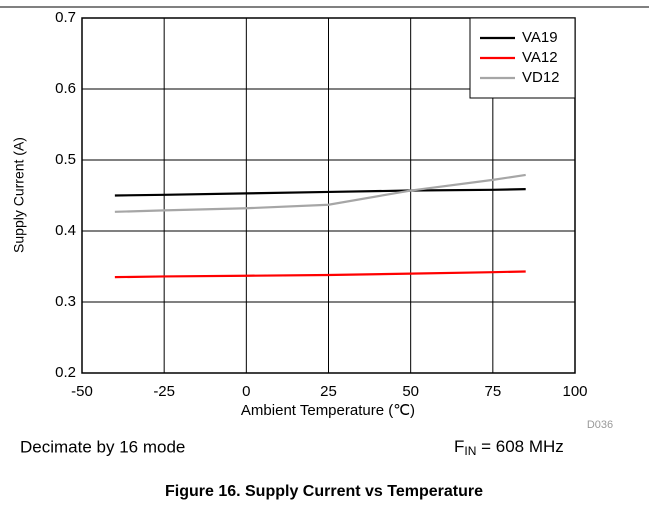  I want to click on x-tick-label: 25, so click(328, 391).